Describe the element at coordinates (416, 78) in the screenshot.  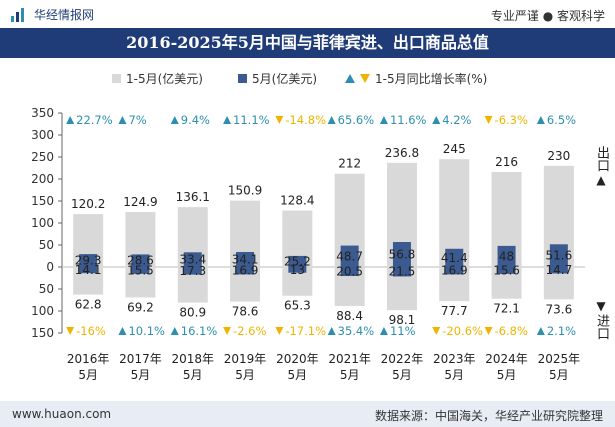
I see `legend-item-growth: 1-5月同比增长率(%)` at that location.